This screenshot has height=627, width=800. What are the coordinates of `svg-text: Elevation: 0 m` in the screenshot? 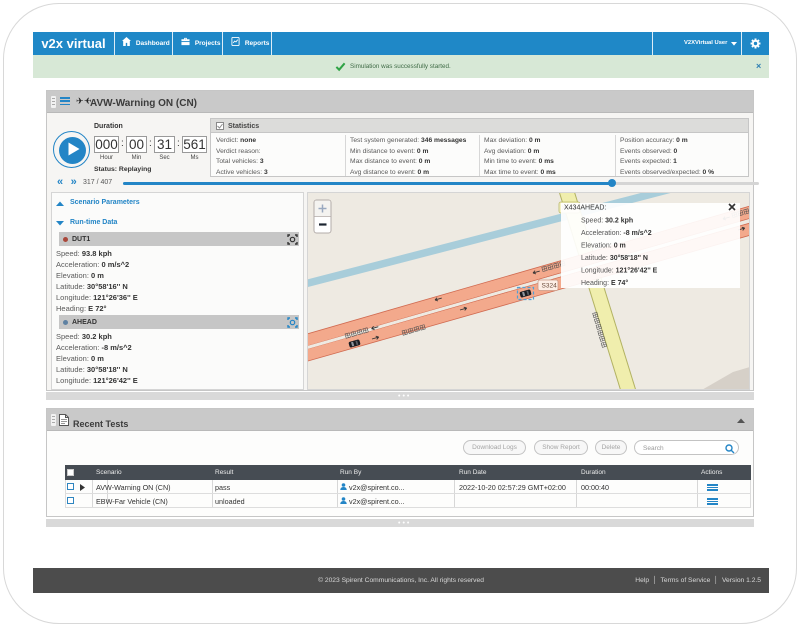 It's located at (603, 246).